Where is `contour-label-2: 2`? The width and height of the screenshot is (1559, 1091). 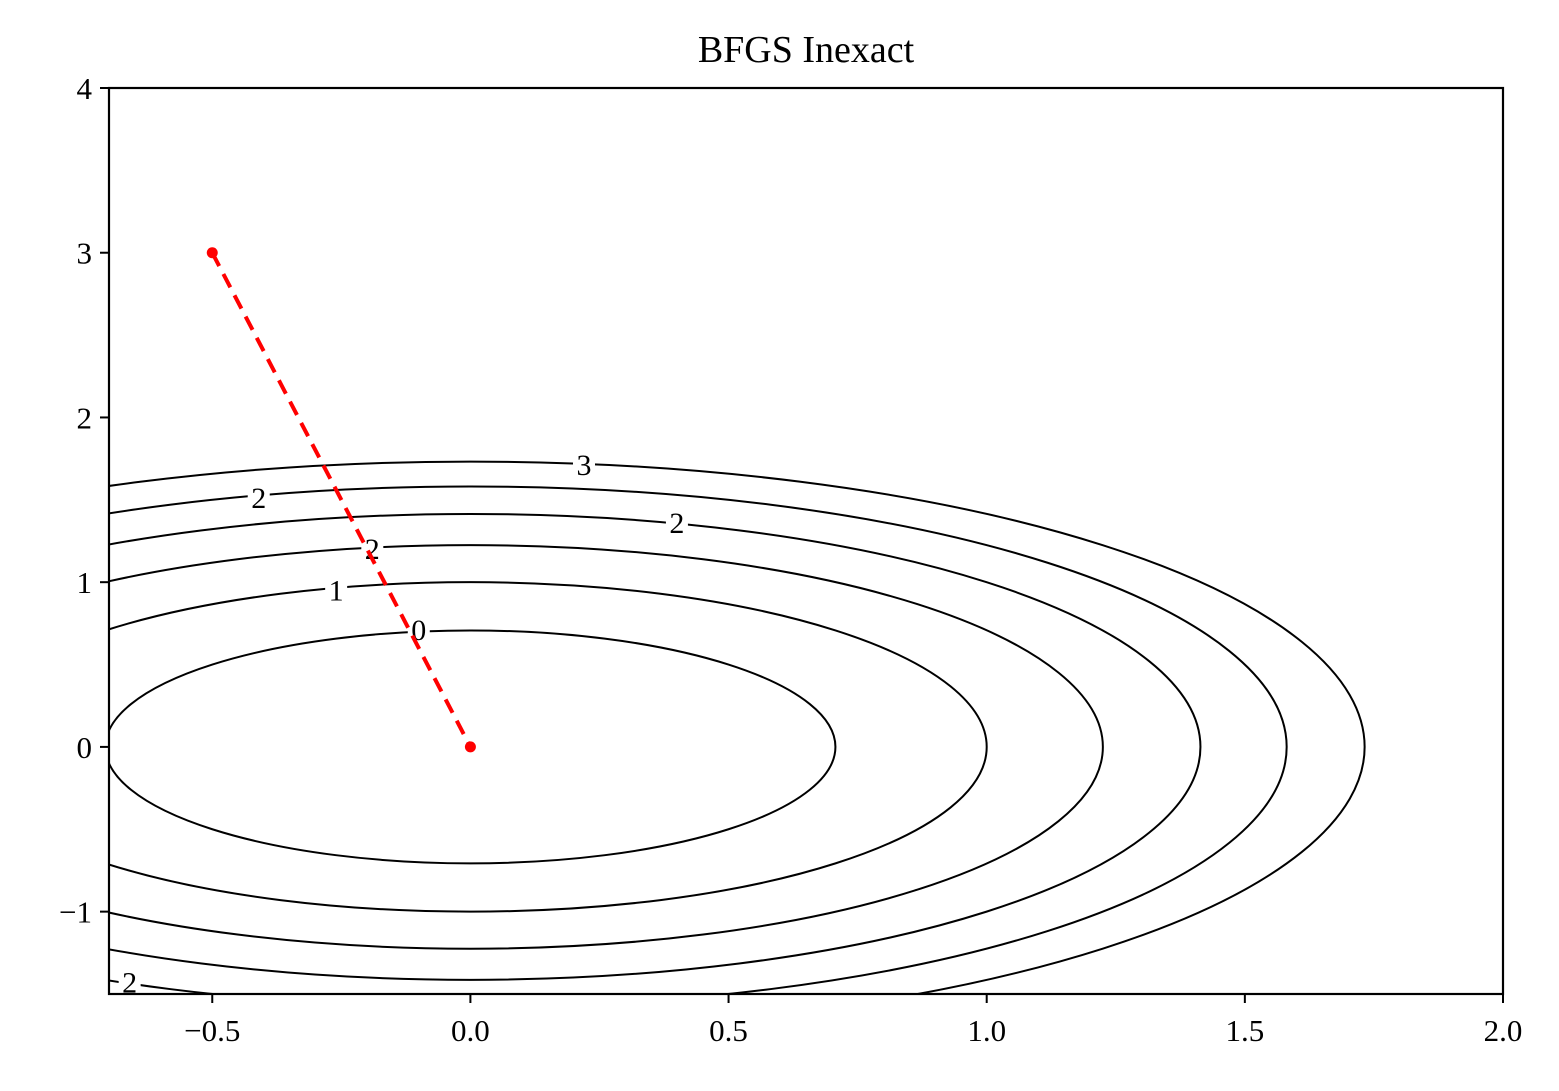 contour-label-2: 2 is located at coordinates (676, 523).